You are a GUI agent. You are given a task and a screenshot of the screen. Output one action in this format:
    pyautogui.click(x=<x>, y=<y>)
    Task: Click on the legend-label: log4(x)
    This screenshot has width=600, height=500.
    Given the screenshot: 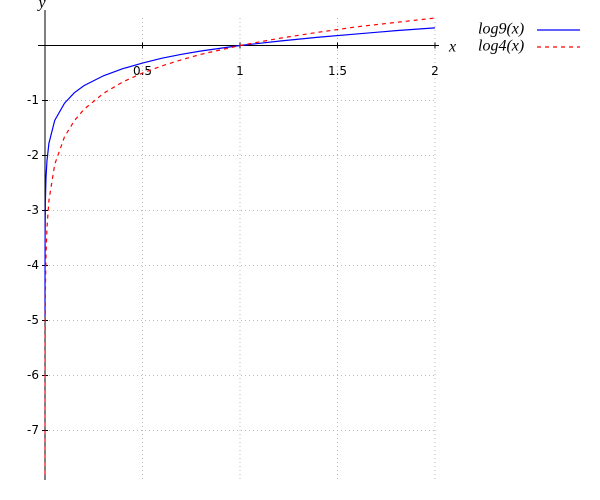 What is the action you would take?
    pyautogui.click(x=501, y=46)
    